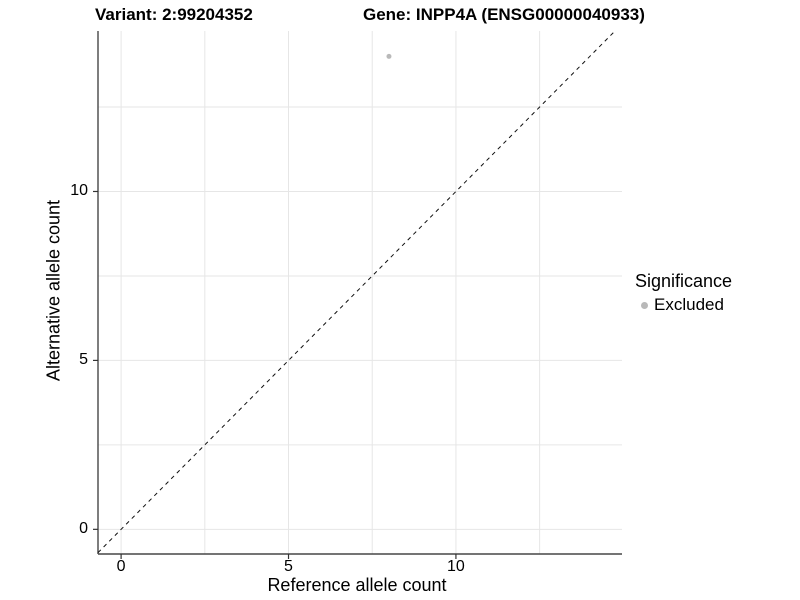  I want to click on x-tick-label: 10, so click(456, 566).